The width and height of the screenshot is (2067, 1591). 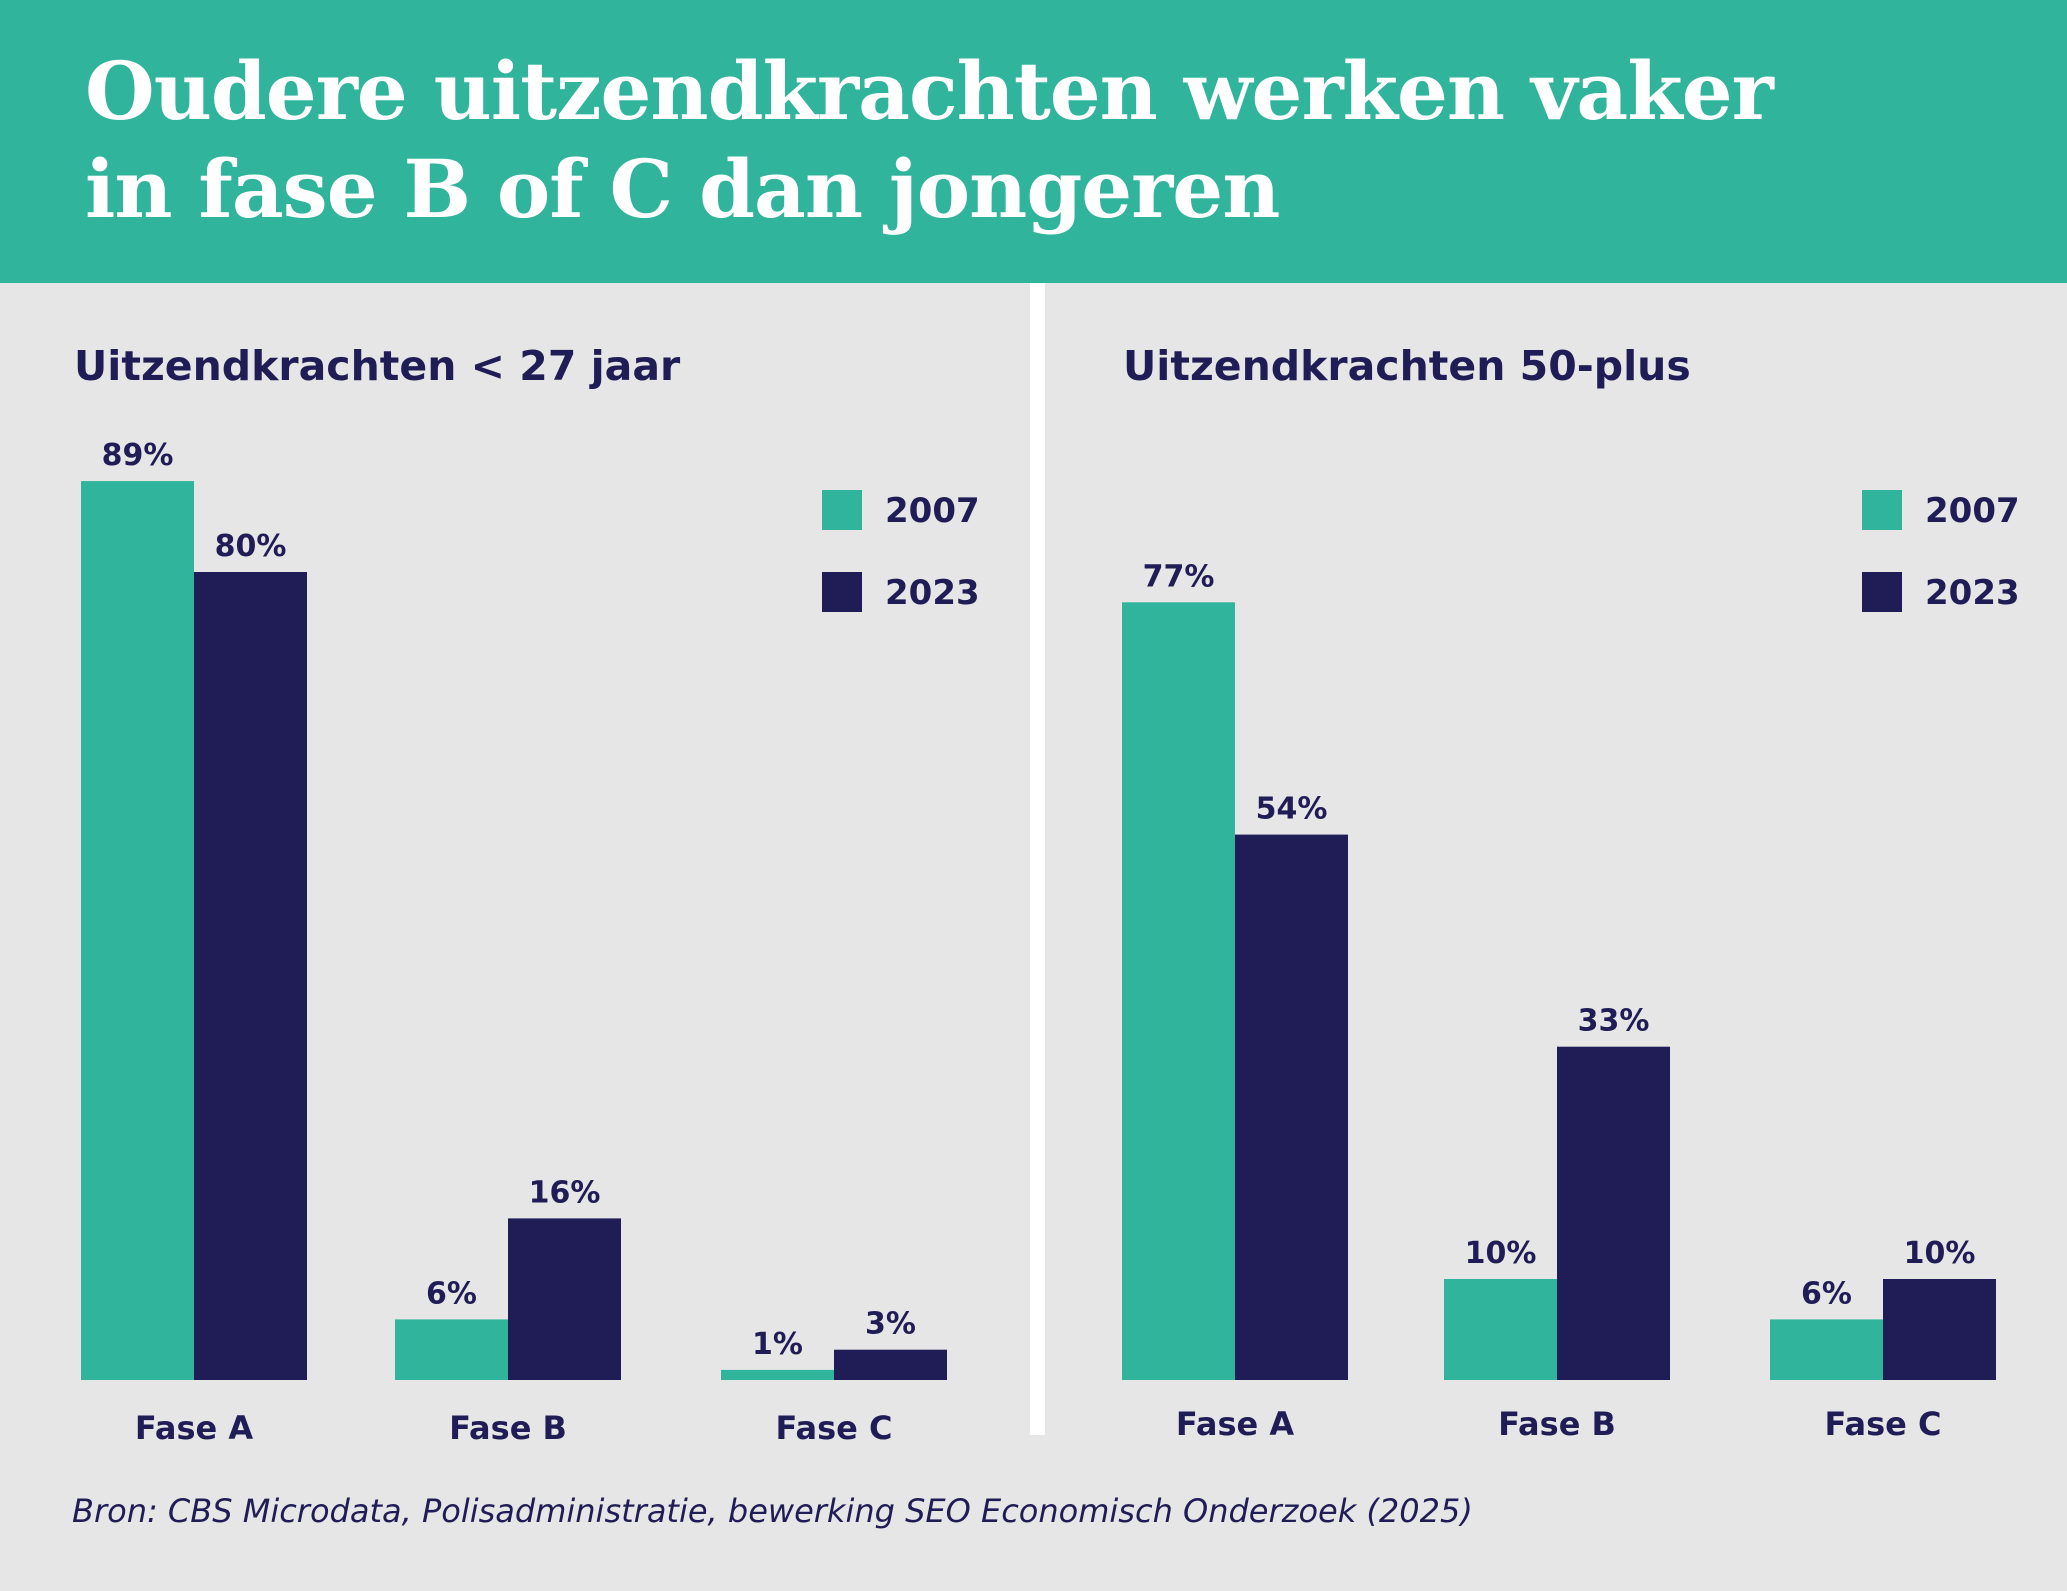 I want to click on left-legend-swatch-2023, so click(x=842, y=592).